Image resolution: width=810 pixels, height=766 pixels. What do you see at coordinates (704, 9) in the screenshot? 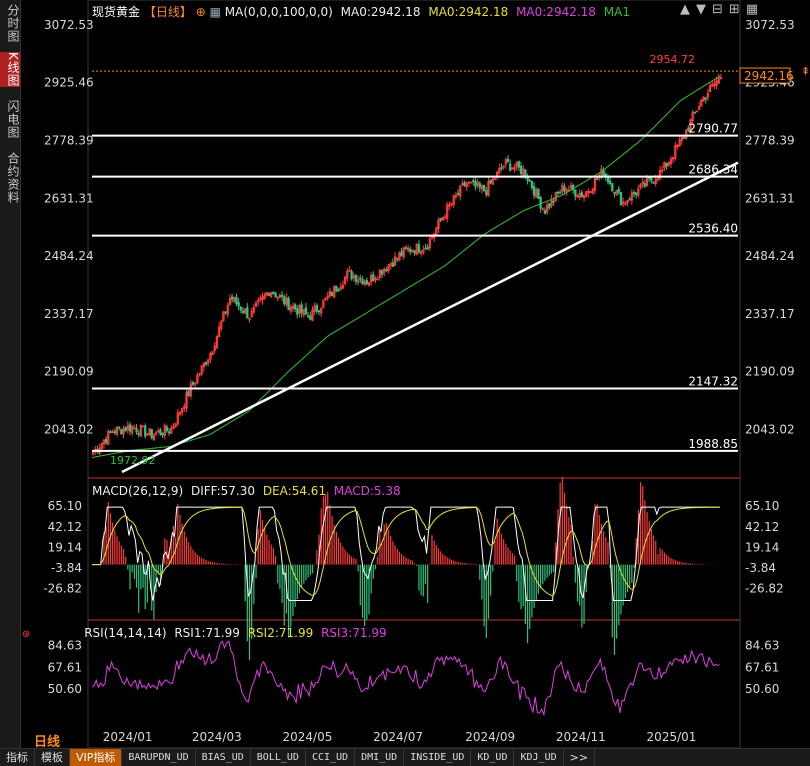
I see `arrow-down-icon: ▼` at bounding box center [704, 9].